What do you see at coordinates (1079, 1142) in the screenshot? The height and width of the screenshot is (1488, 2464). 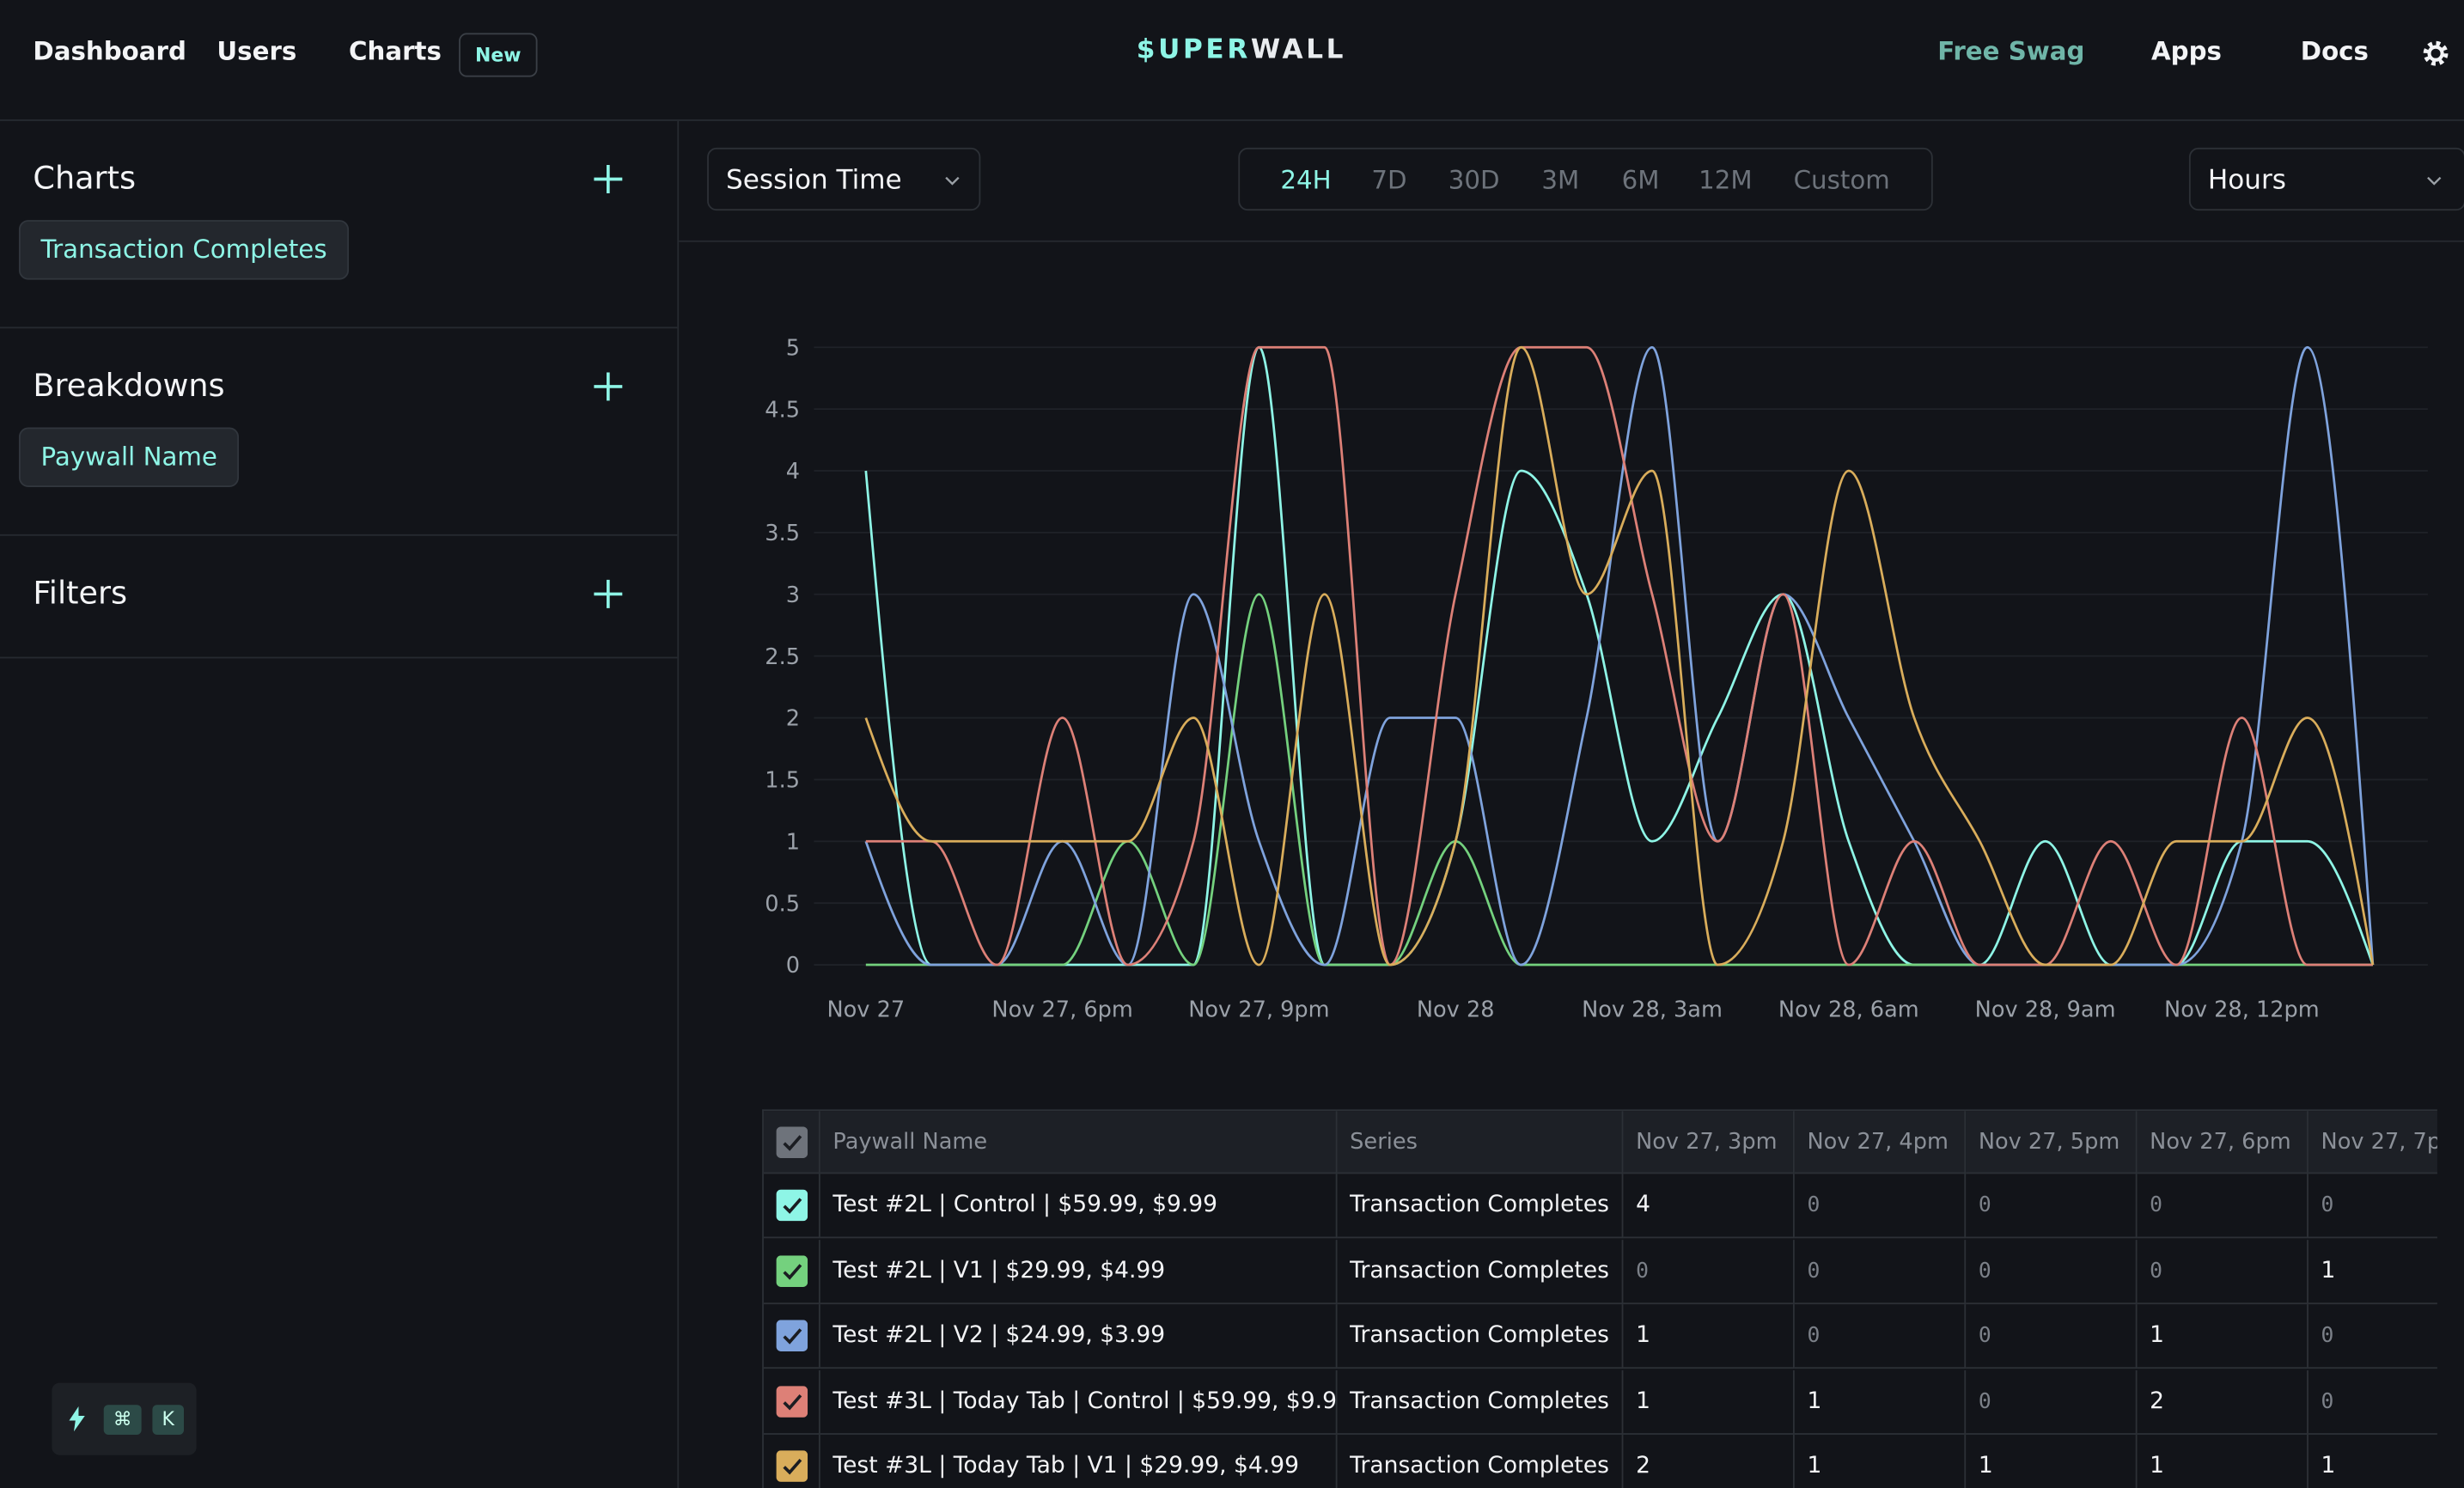 I see `header-cell: Paywall Name` at bounding box center [1079, 1142].